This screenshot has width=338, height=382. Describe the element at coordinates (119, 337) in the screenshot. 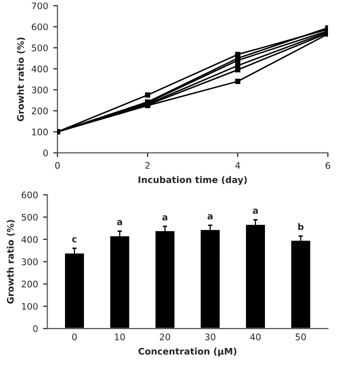

I see `x-tick-label: 10` at that location.